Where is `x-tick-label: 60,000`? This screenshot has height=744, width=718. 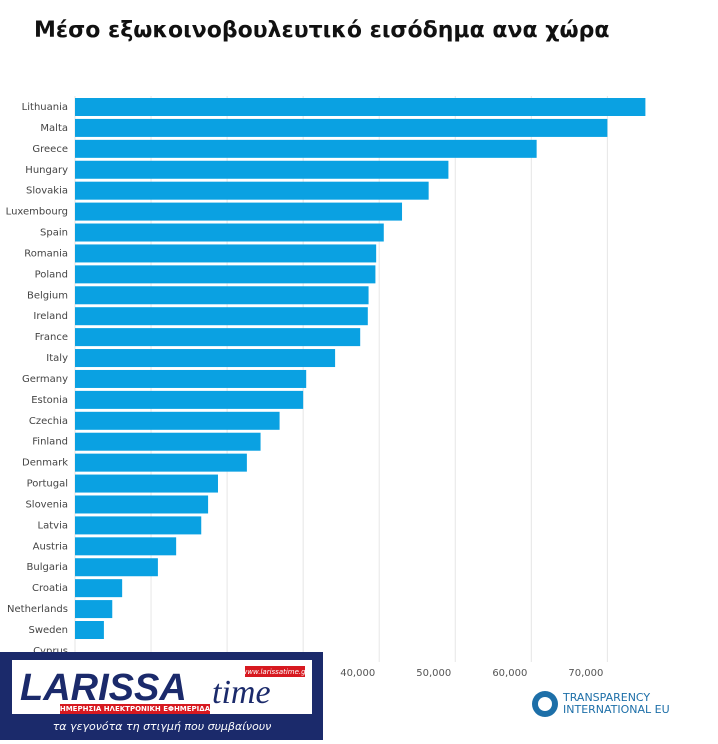 x-tick-label: 60,000 is located at coordinates (509, 673).